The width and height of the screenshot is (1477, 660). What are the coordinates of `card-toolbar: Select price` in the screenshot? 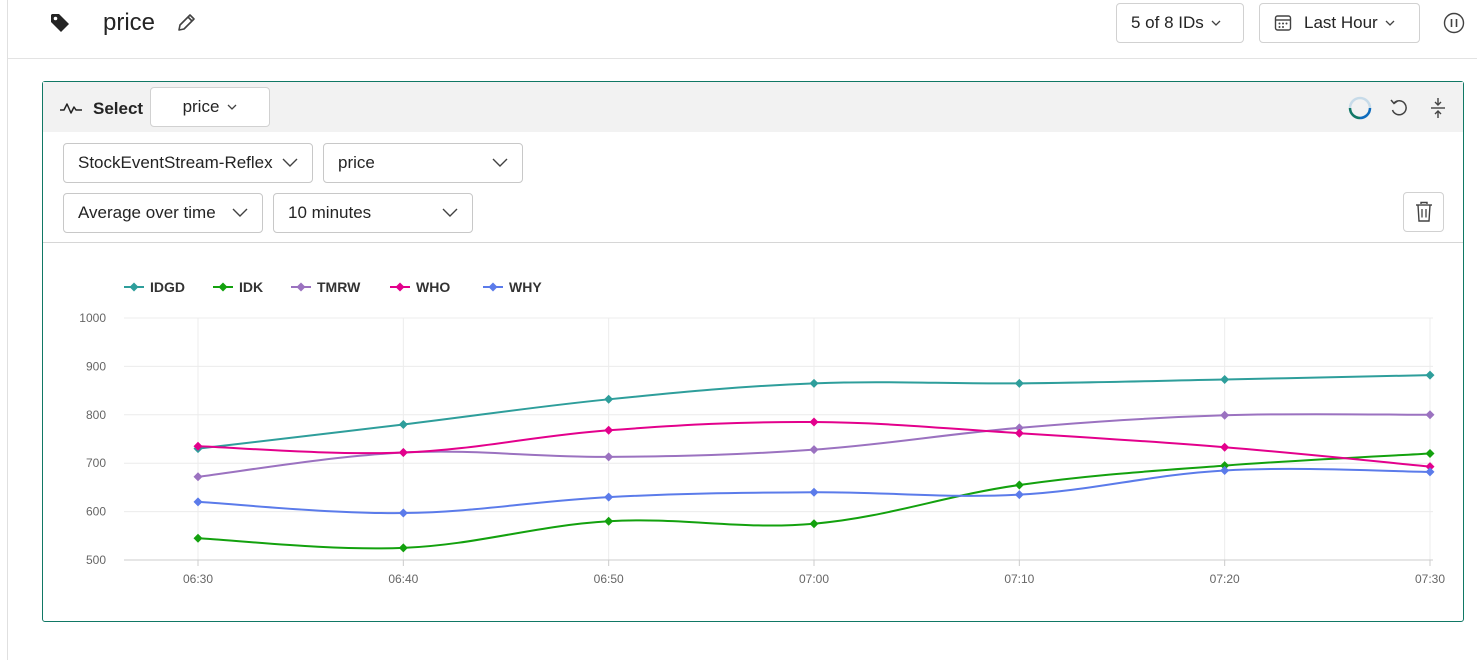 It's located at (753, 107).